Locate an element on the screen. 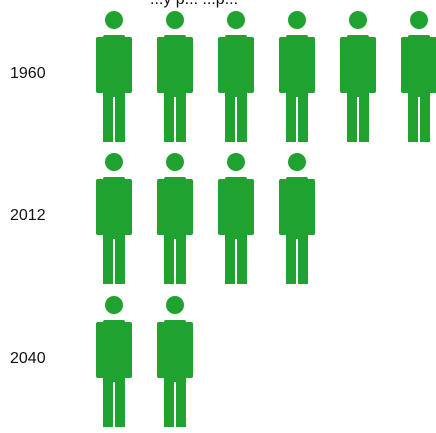  row-label-1960: 1960 is located at coordinates (28, 73).